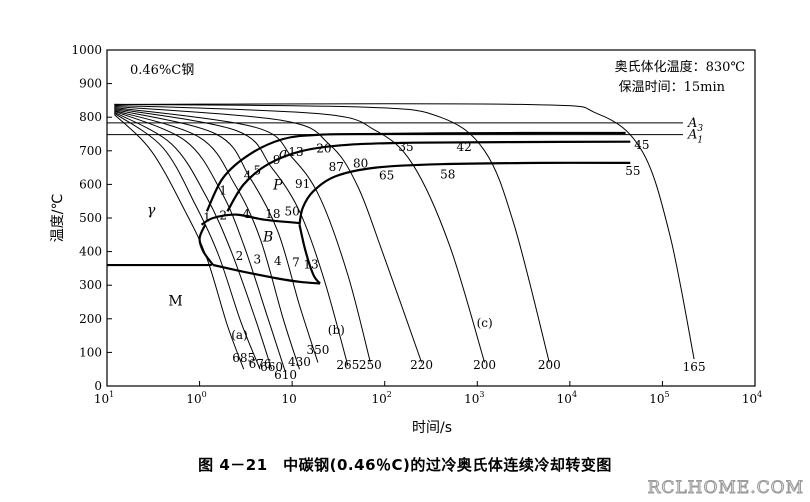  Describe the element at coordinates (162, 70) in the screenshot. I see `chart-title: 0.46%C钢` at that location.